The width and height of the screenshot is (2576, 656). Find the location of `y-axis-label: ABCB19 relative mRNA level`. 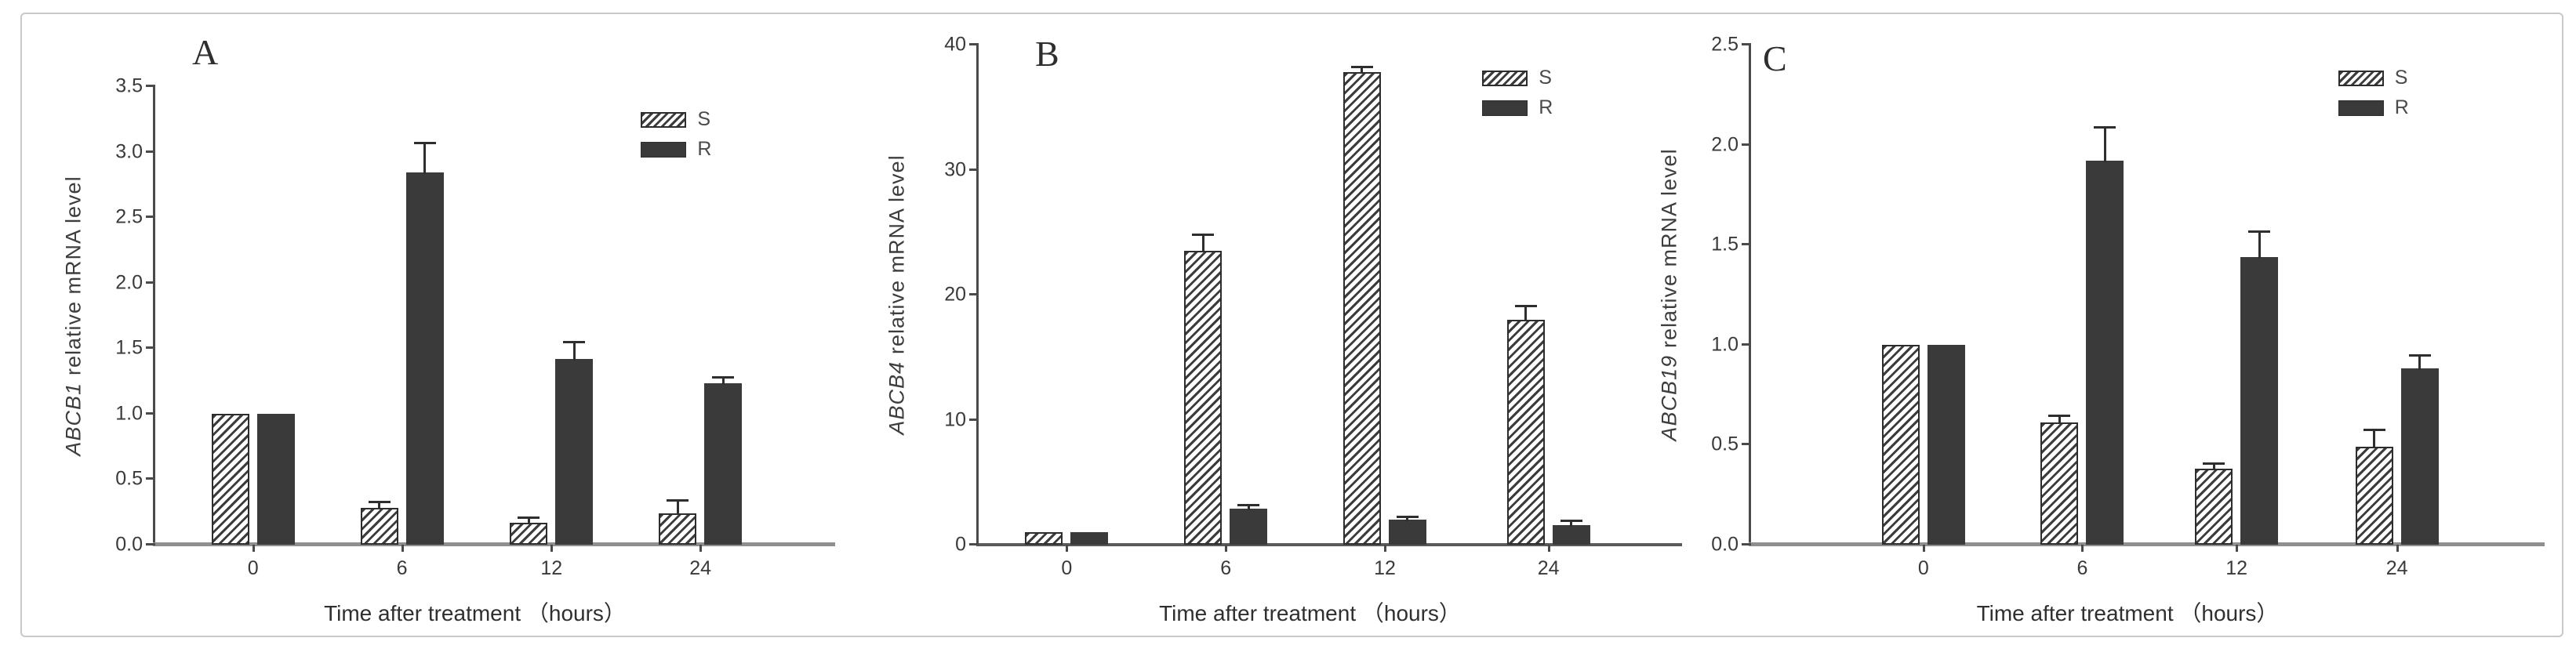

y-axis-label: ABCB19 relative mRNA level is located at coordinates (1670, 294).